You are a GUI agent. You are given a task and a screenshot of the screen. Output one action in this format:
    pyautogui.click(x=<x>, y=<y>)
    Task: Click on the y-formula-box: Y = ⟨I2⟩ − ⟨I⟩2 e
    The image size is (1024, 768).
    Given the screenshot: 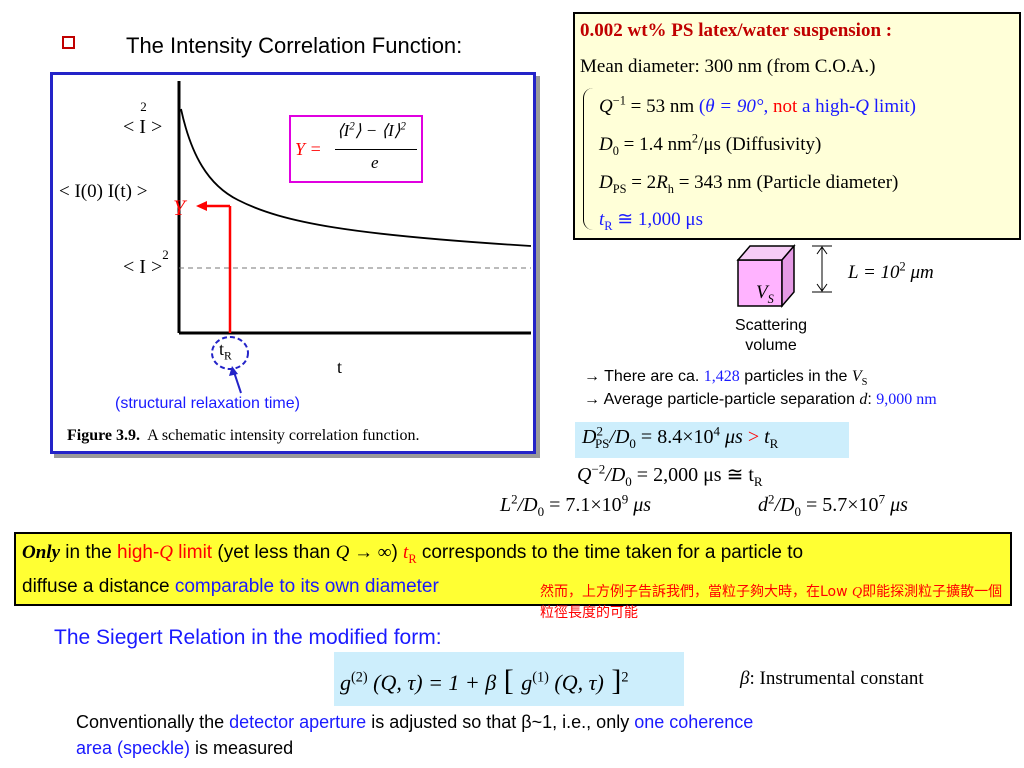 What is the action you would take?
    pyautogui.click(x=356, y=149)
    